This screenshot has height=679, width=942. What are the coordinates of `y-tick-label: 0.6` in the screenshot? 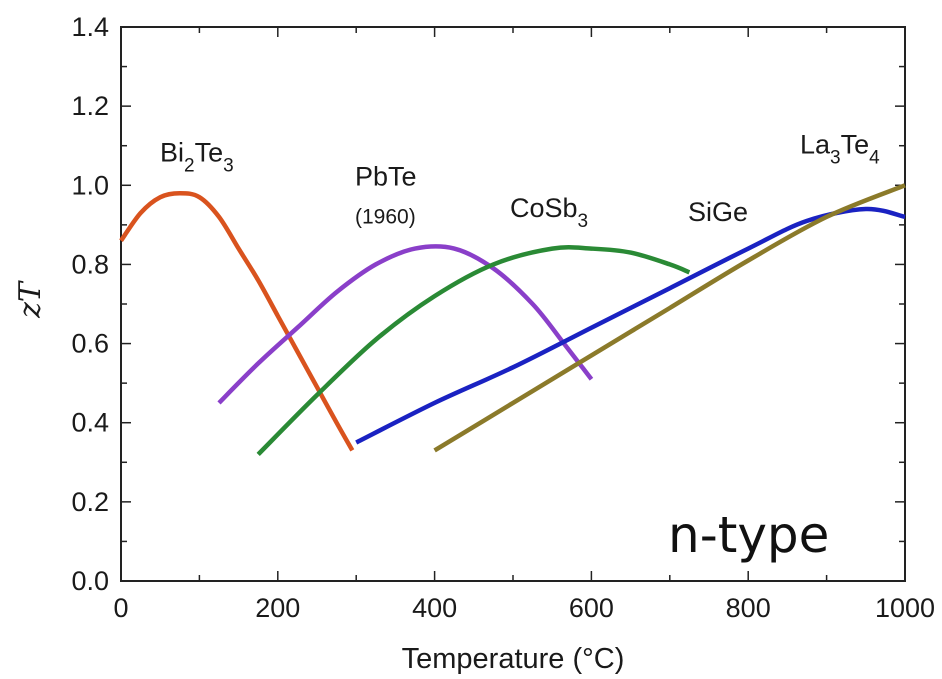 It's located at (90, 344).